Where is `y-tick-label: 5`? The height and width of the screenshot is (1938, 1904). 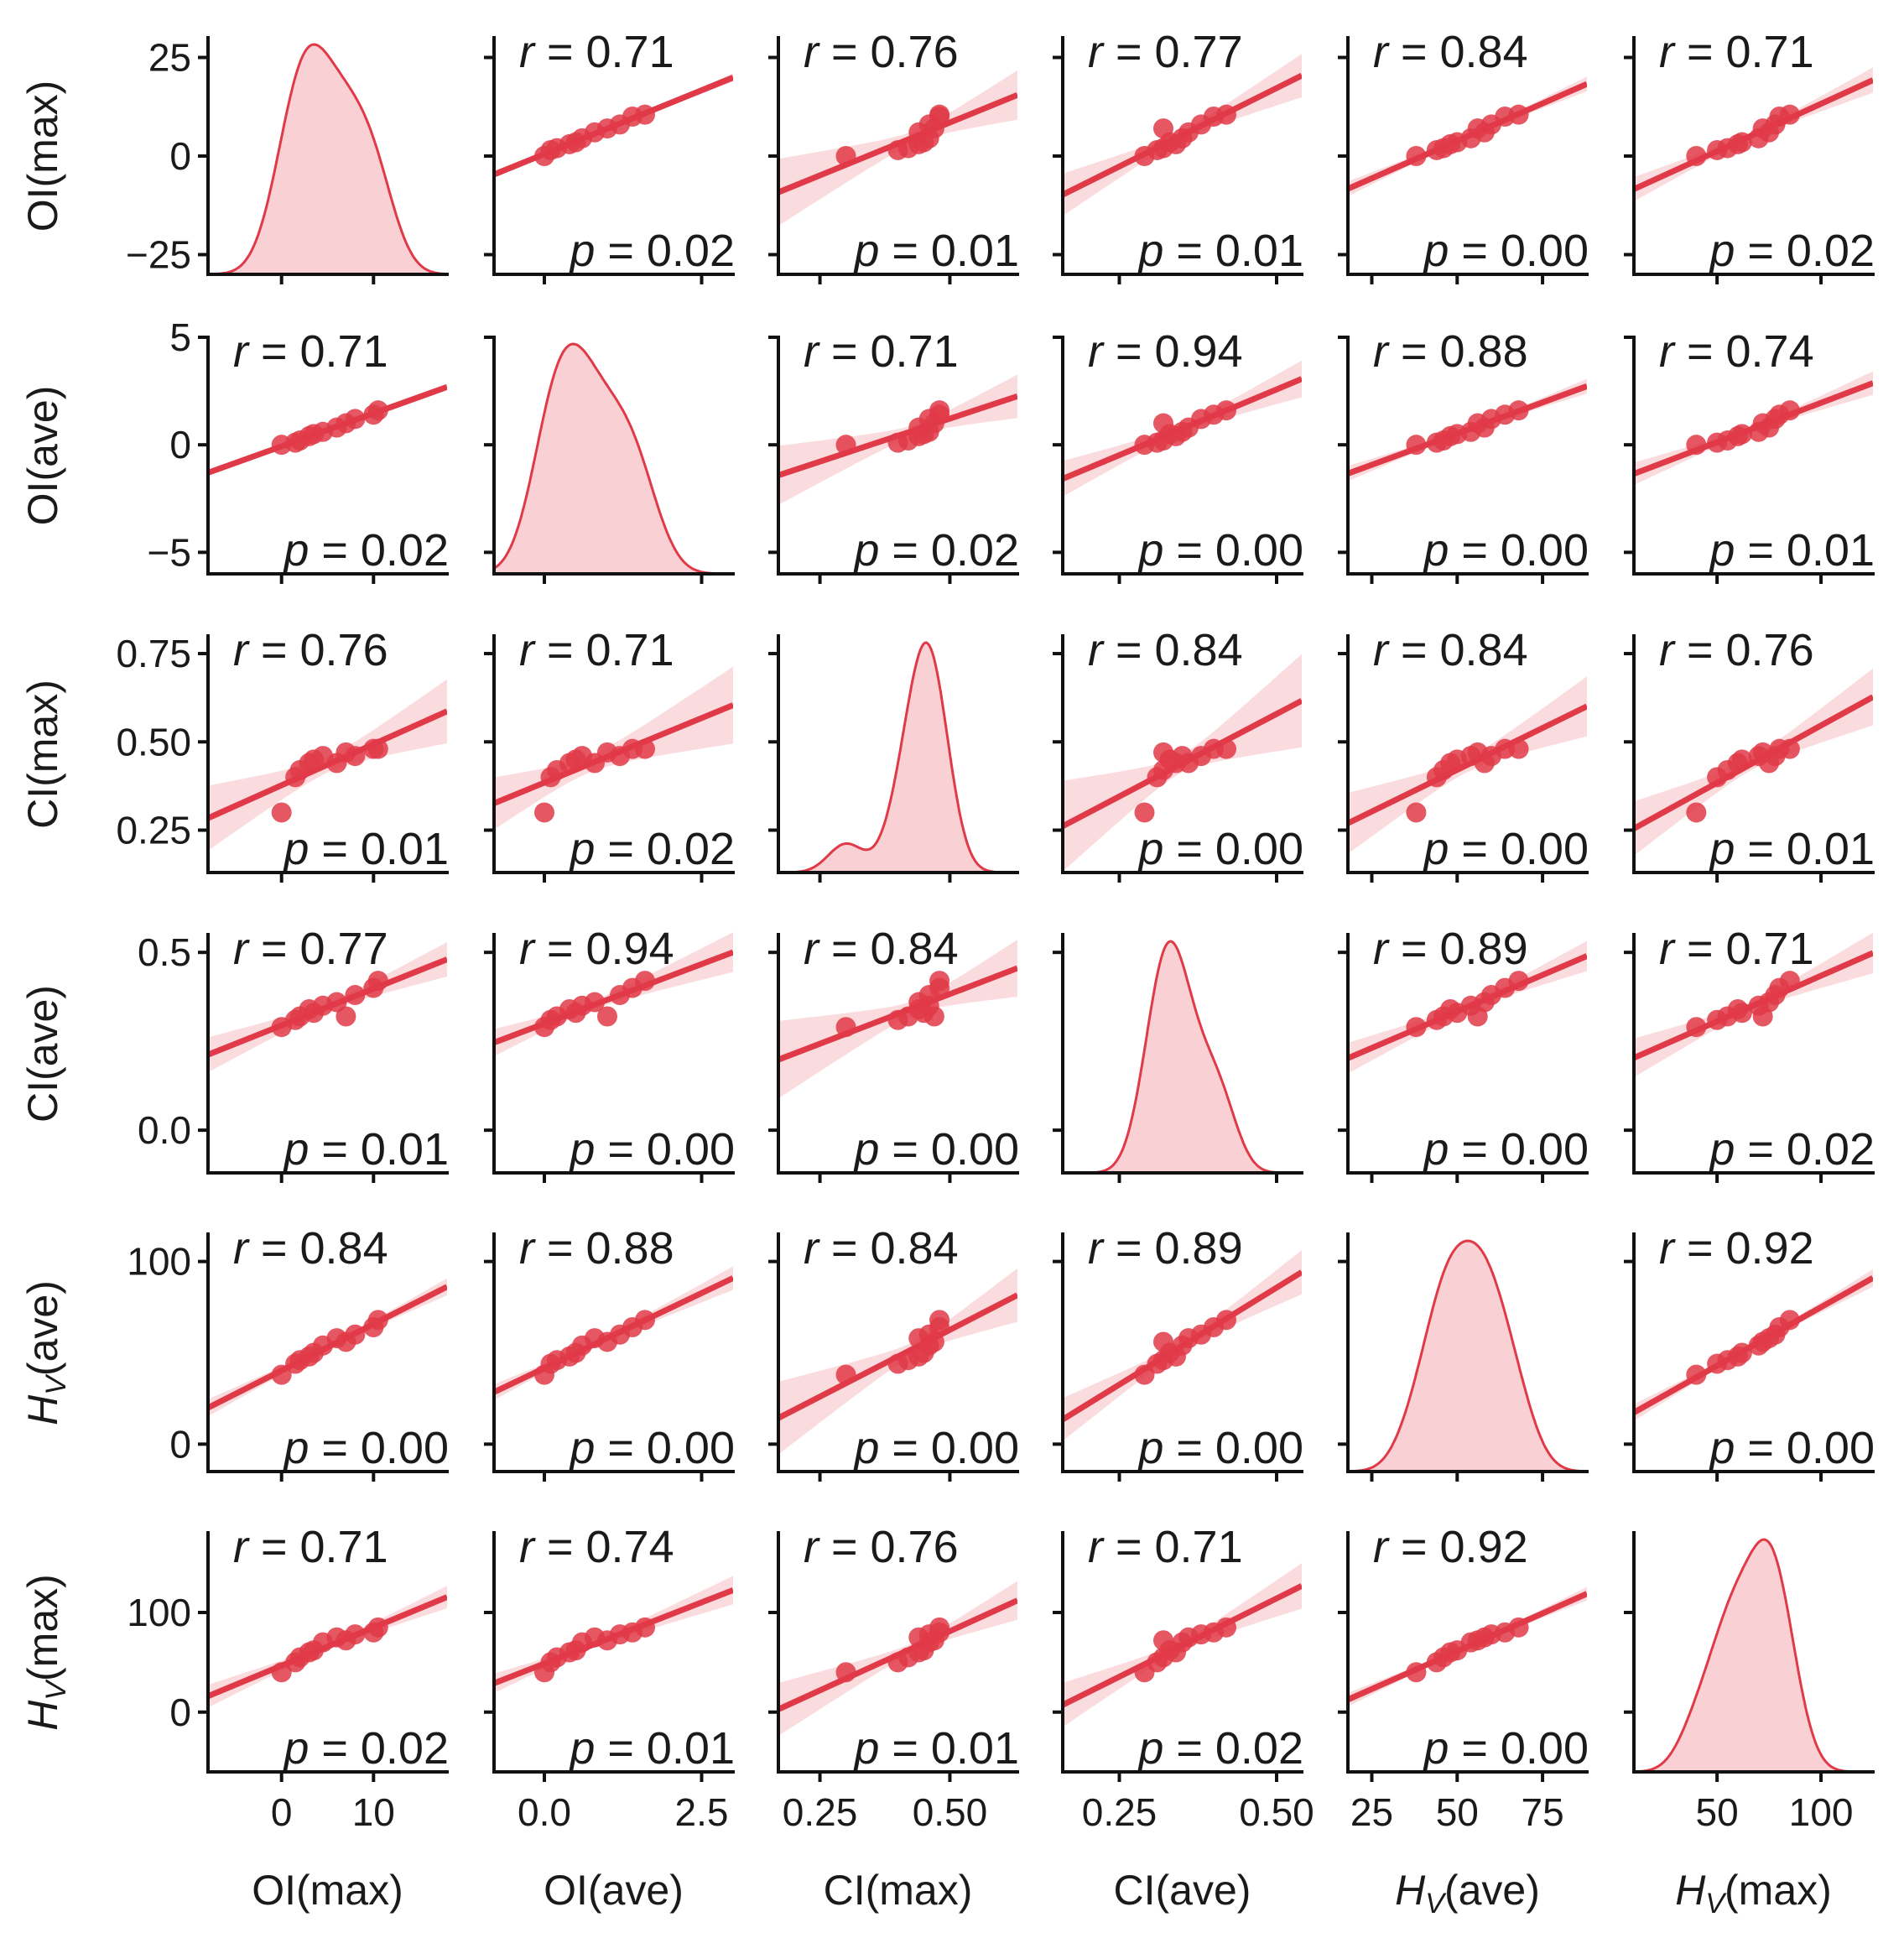
y-tick-label: 5 is located at coordinates (180, 337).